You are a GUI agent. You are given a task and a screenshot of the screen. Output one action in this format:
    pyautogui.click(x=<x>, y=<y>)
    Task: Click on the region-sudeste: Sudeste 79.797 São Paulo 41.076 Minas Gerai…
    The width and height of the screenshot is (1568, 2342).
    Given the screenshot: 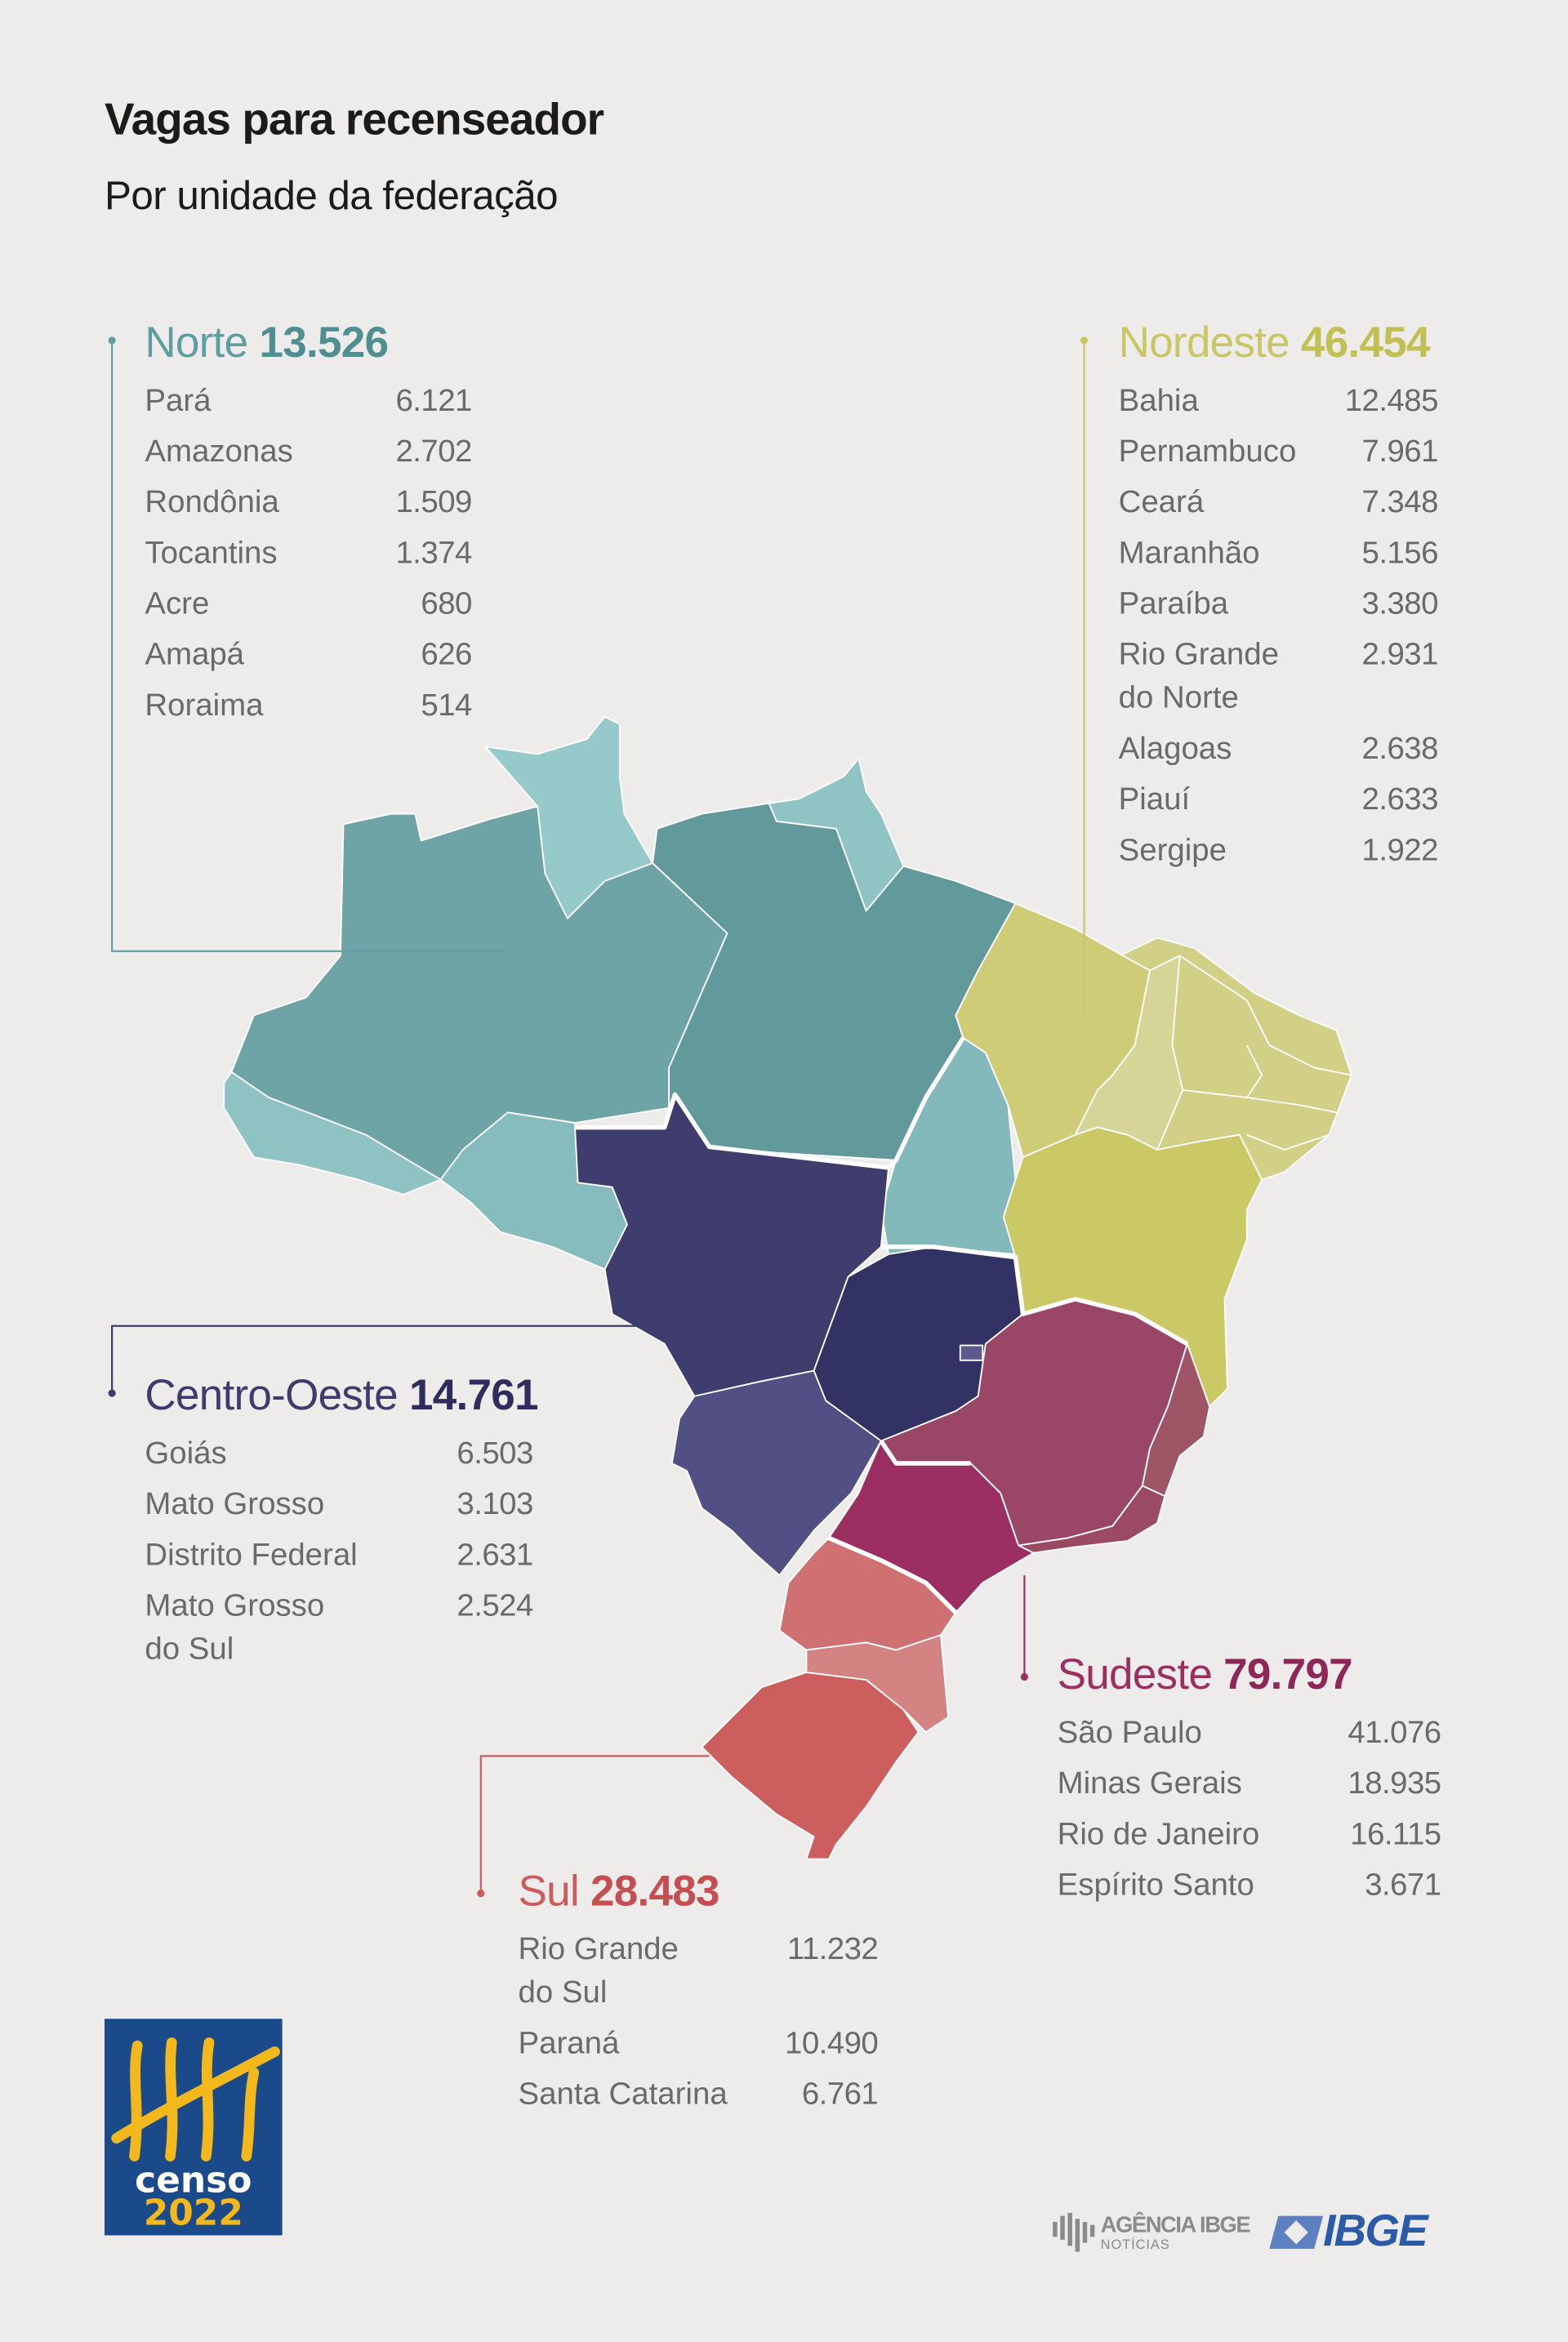 What is the action you would take?
    pyautogui.click(x=1249, y=1780)
    